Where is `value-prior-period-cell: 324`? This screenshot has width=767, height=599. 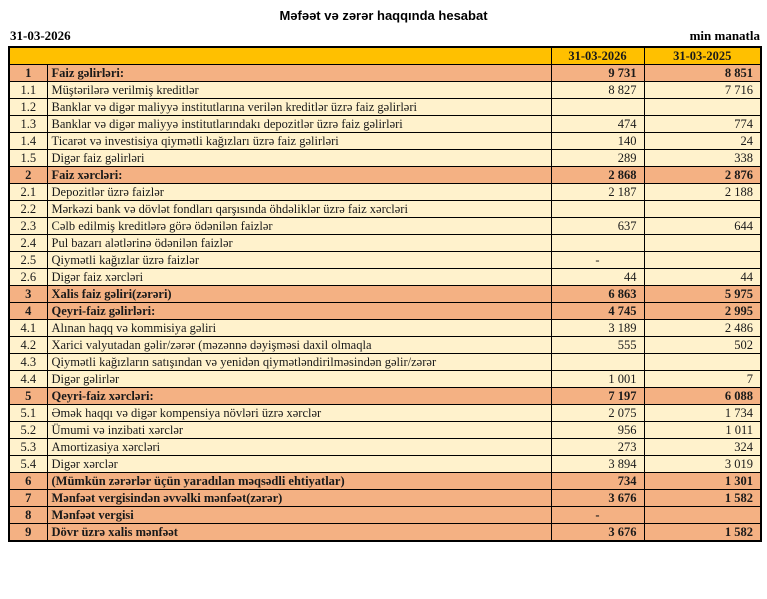
value-prior-period-cell: 324 is located at coordinates (702, 447).